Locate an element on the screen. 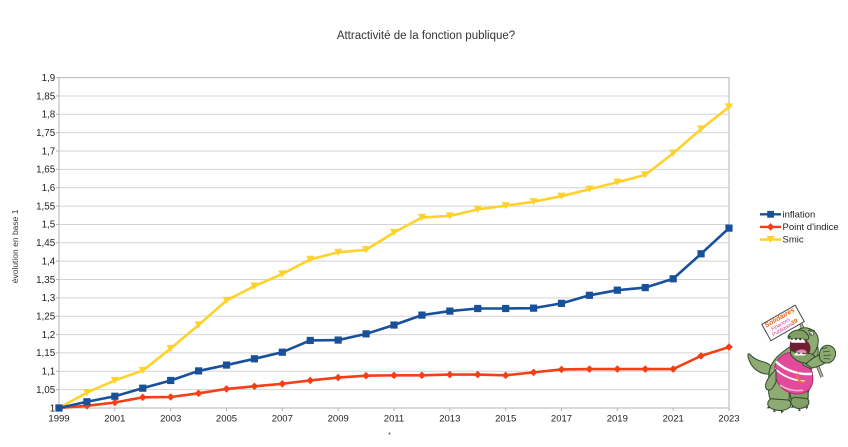 This screenshot has width=848, height=447. svg-text: 2005 is located at coordinates (226, 419).